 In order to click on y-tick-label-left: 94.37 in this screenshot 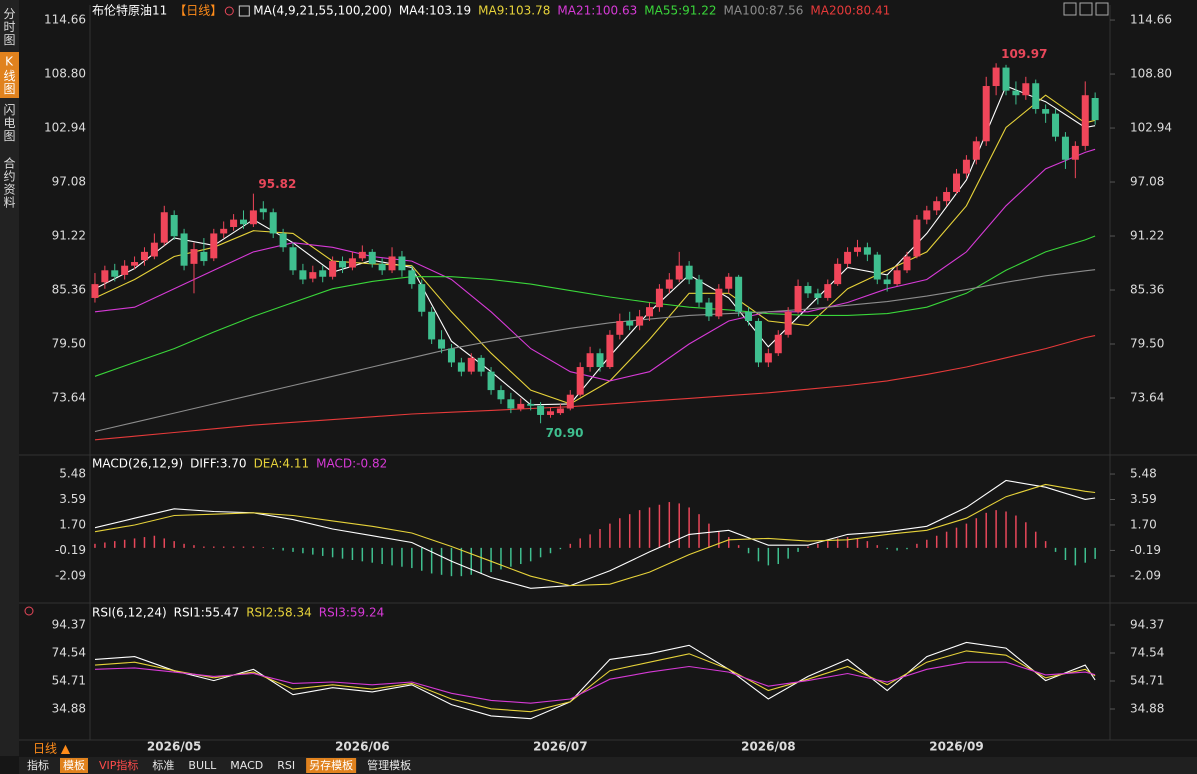, I will do `click(69, 625)`.